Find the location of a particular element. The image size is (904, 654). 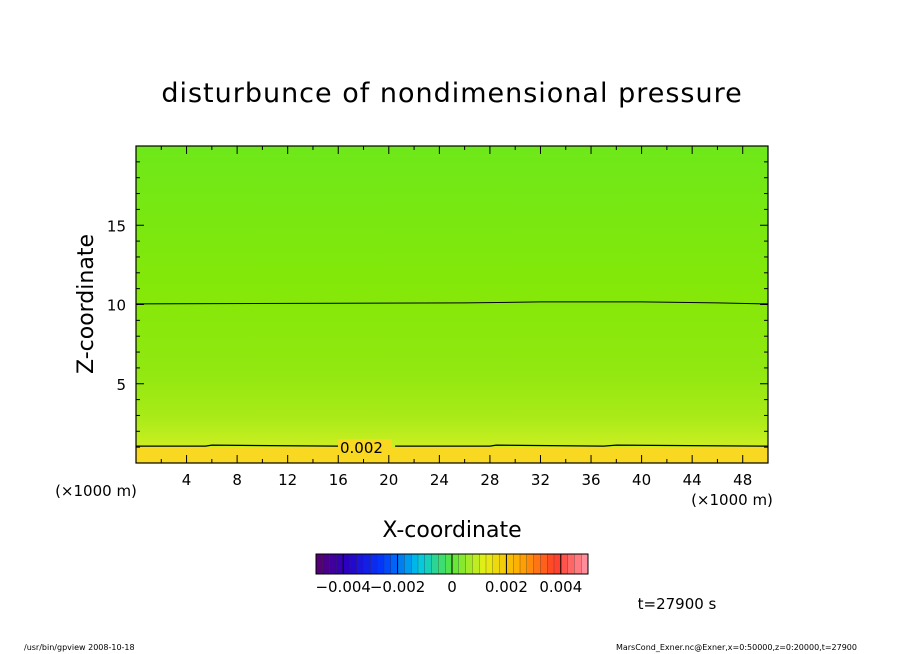

chart-title: disturbunce of nondimensional pressure is located at coordinates (451, 93).